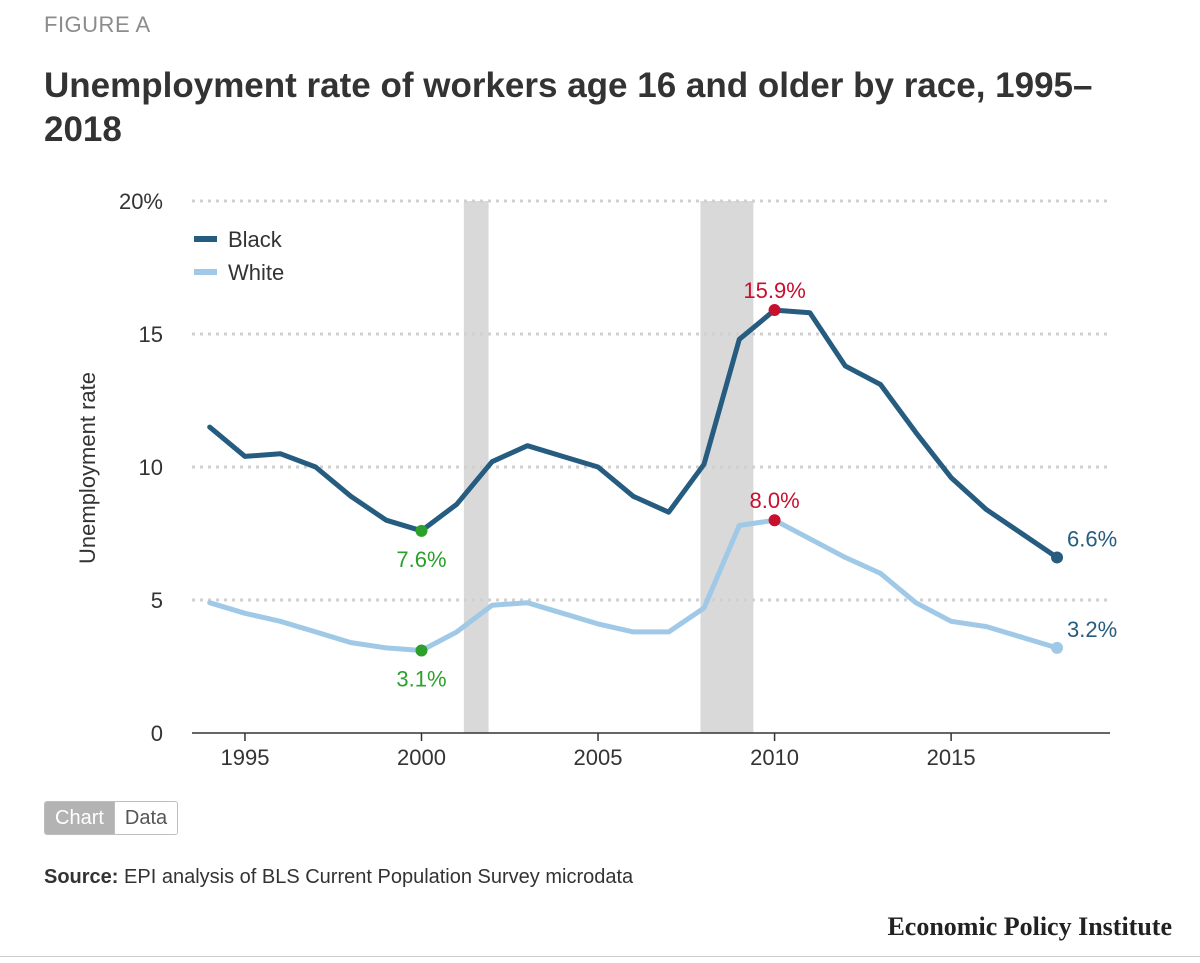  Describe the element at coordinates (79, 818) in the screenshot. I see `chart-tab-button: Chart` at that location.